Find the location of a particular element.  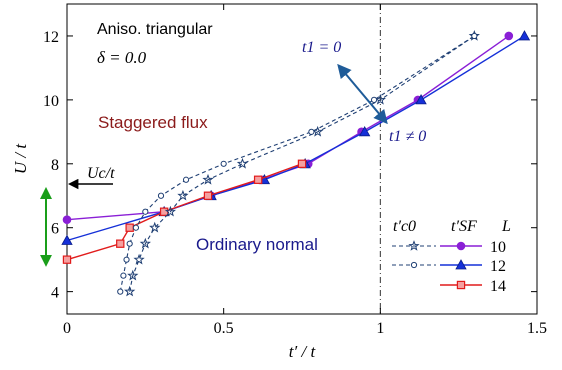

legend-row: 14 is located at coordinates (473, 286).